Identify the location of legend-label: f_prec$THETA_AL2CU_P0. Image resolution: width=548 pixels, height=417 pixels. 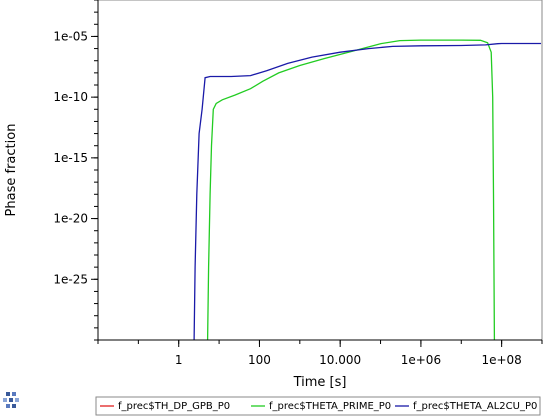
(475, 406).